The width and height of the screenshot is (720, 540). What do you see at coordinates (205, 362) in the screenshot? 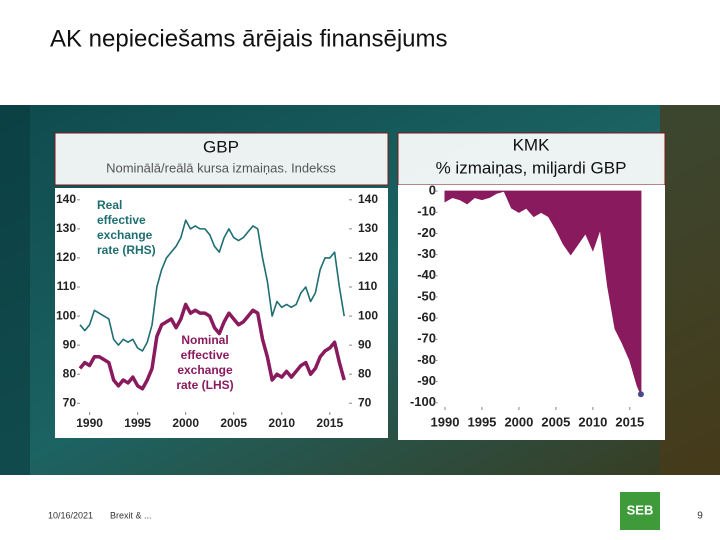
I see `legend-label: Nominal effective exchange rate (LHS)` at bounding box center [205, 362].